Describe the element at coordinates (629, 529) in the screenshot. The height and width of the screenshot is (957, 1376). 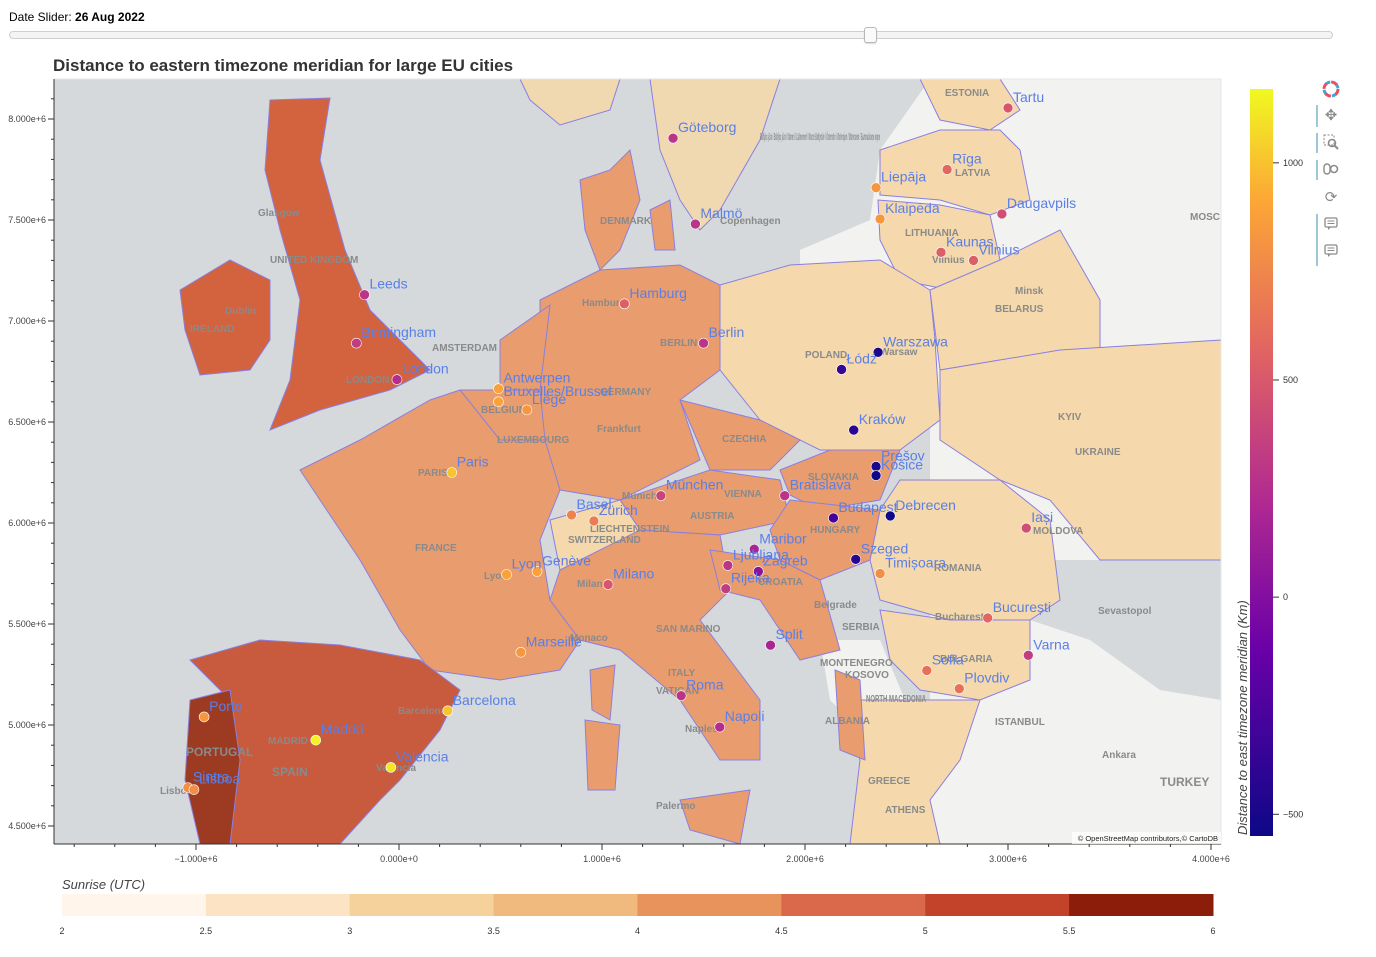
I see `label-liechtenstein: LIECHTENSTEIN` at that location.